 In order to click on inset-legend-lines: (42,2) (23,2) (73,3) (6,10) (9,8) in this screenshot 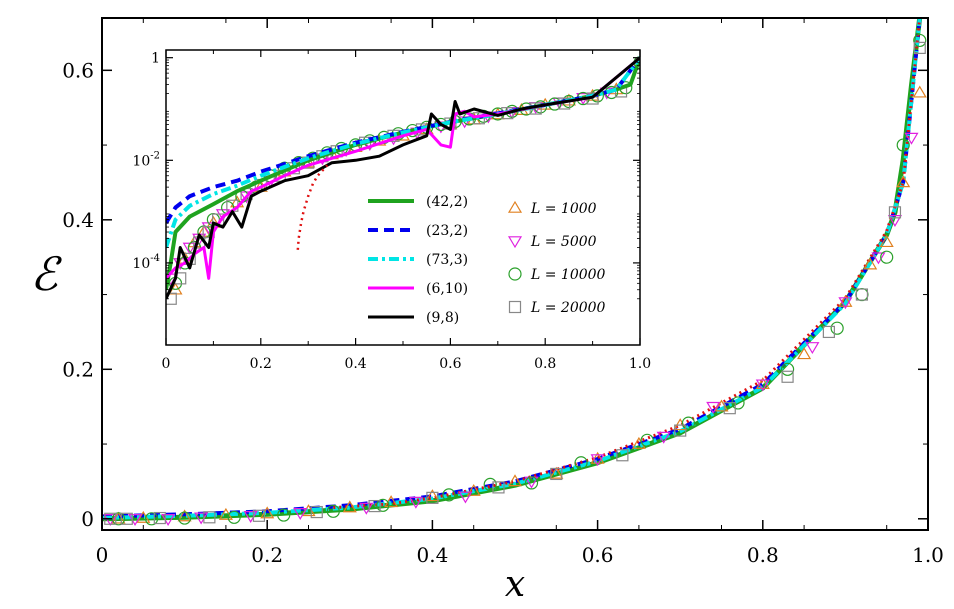, I will do `click(418, 260)`.